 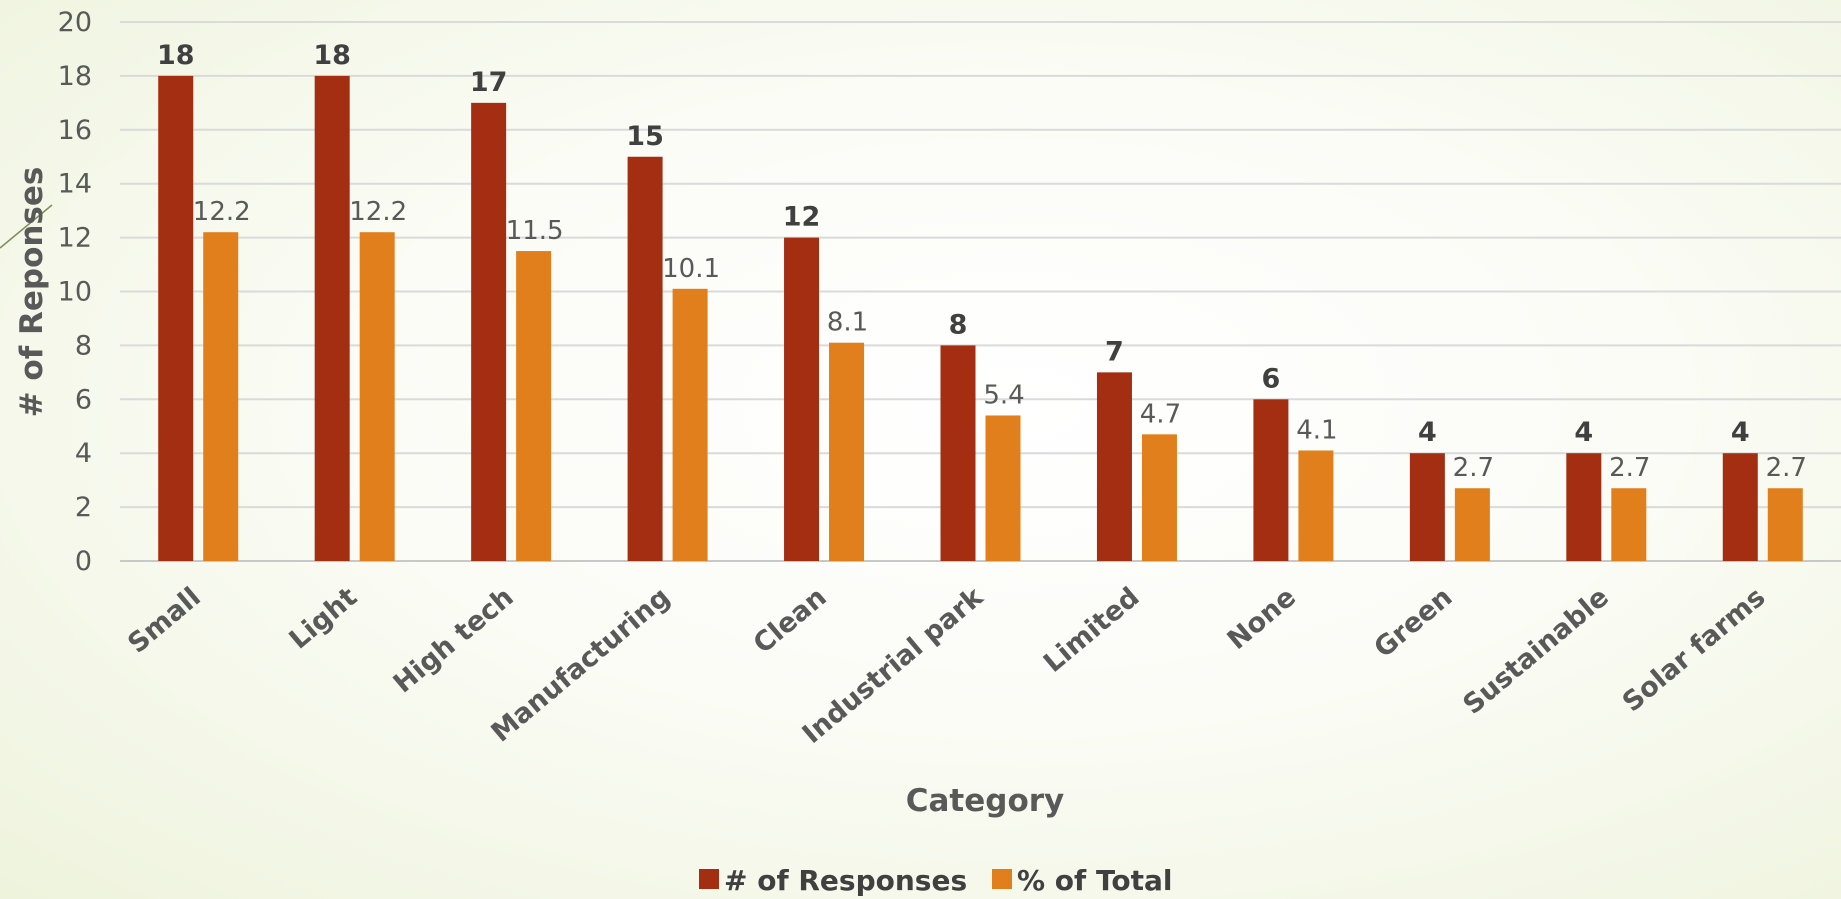 I want to click on legend-swatch-percent, so click(x=1002, y=879).